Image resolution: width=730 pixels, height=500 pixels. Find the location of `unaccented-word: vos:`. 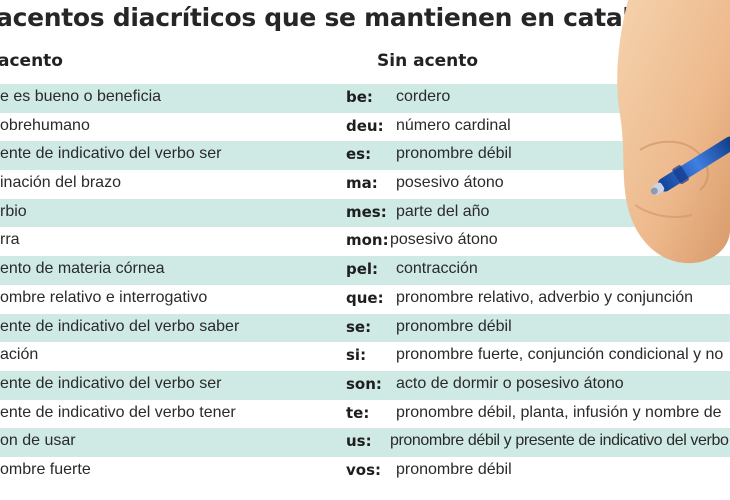

unaccented-word: vos: is located at coordinates (364, 469).